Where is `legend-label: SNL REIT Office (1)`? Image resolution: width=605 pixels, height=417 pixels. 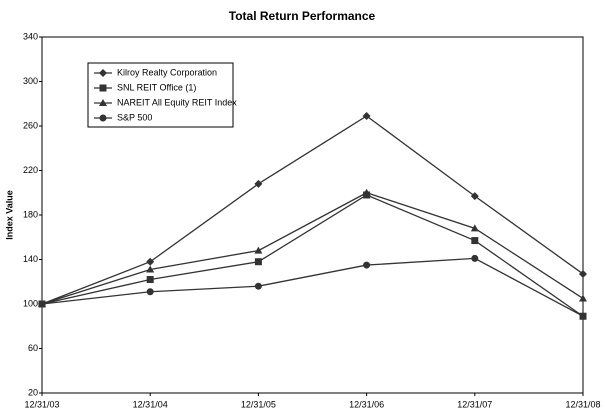 legend-label: SNL REIT Office (1) is located at coordinates (156, 87).